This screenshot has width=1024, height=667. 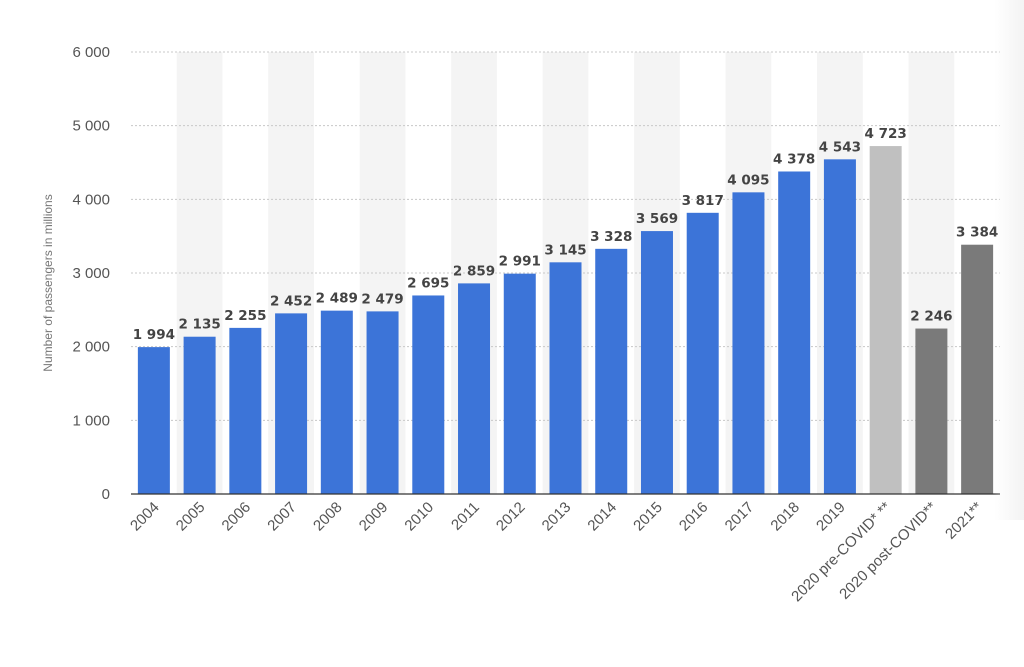 What do you see at coordinates (91, 126) in the screenshot?
I see `y-tick-label: 5 000` at bounding box center [91, 126].